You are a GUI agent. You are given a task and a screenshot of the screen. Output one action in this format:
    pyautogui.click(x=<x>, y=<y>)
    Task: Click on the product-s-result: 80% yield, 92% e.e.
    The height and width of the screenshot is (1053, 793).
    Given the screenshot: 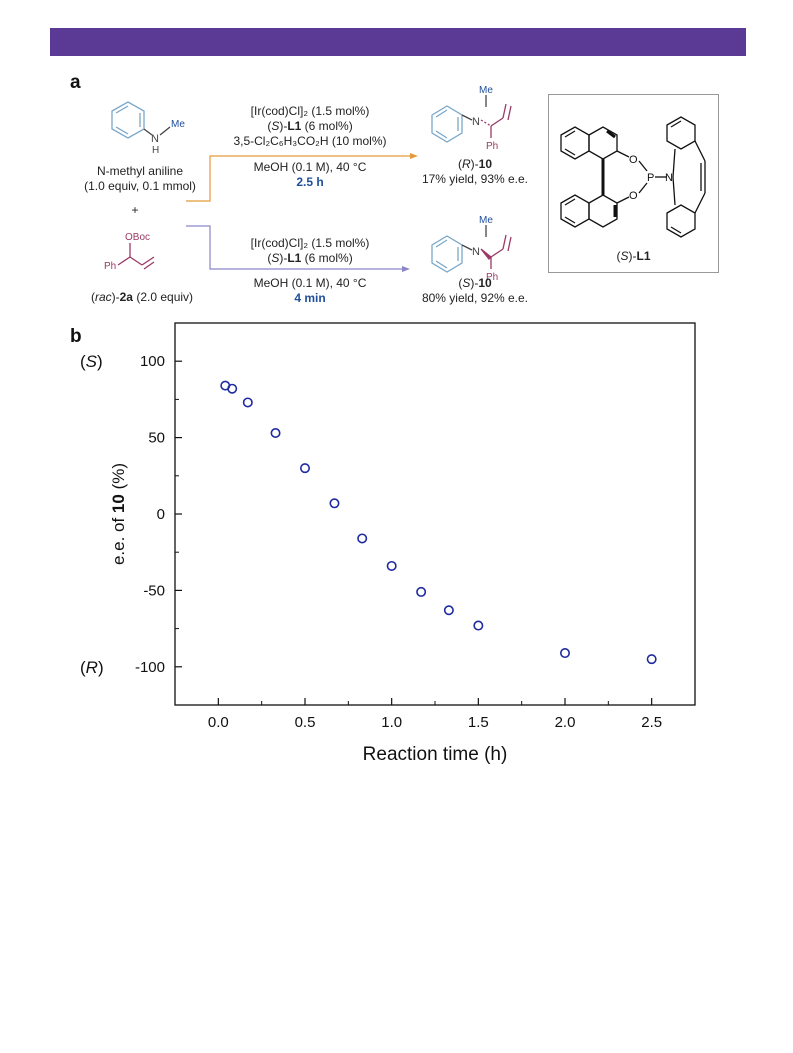 What is the action you would take?
    pyautogui.click(x=475, y=298)
    